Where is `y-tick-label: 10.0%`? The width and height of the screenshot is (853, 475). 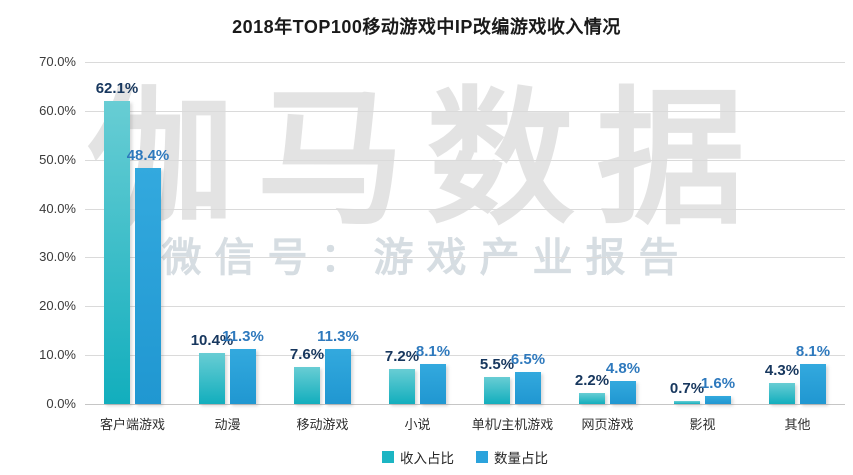
y-tick-label: 10.0% is located at coordinates (57, 355).